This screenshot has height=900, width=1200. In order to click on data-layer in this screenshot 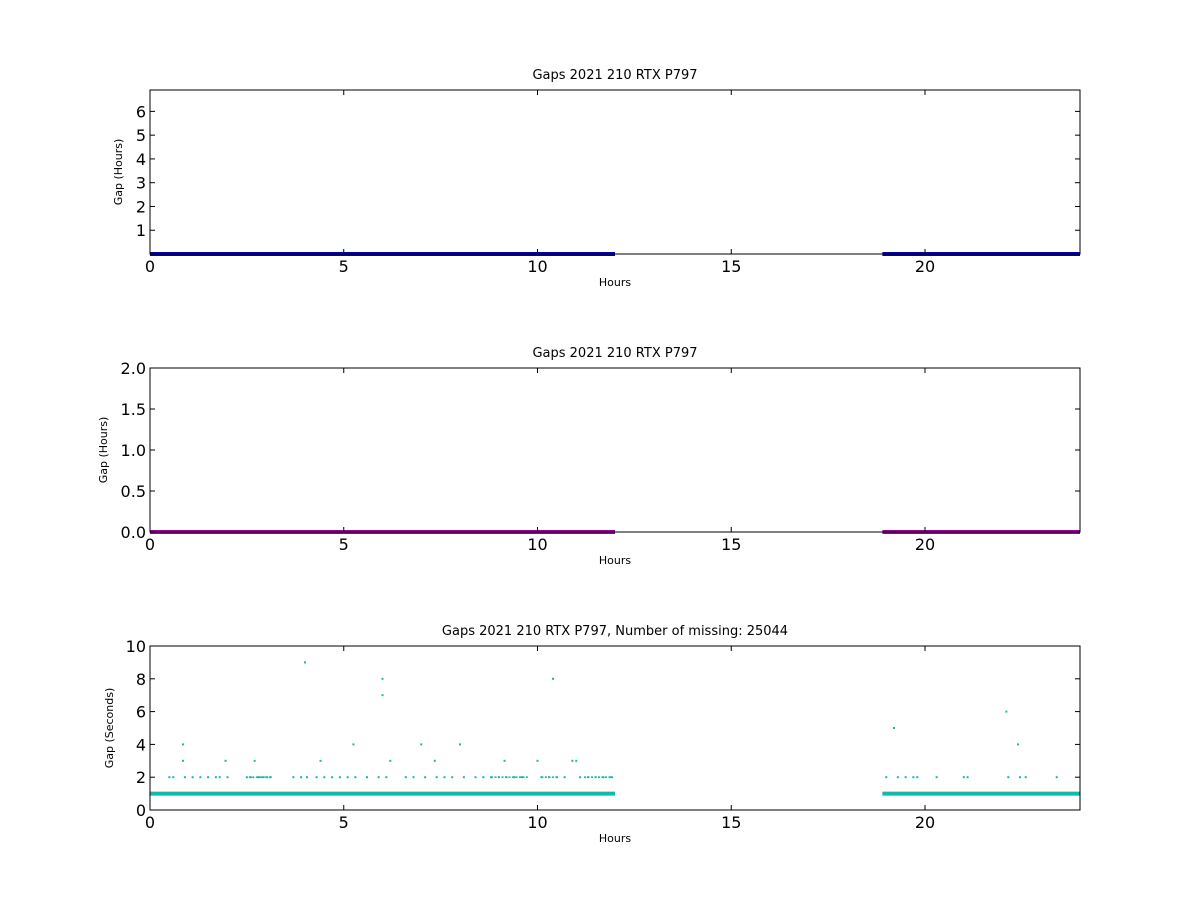, I will do `click(615, 728)`.